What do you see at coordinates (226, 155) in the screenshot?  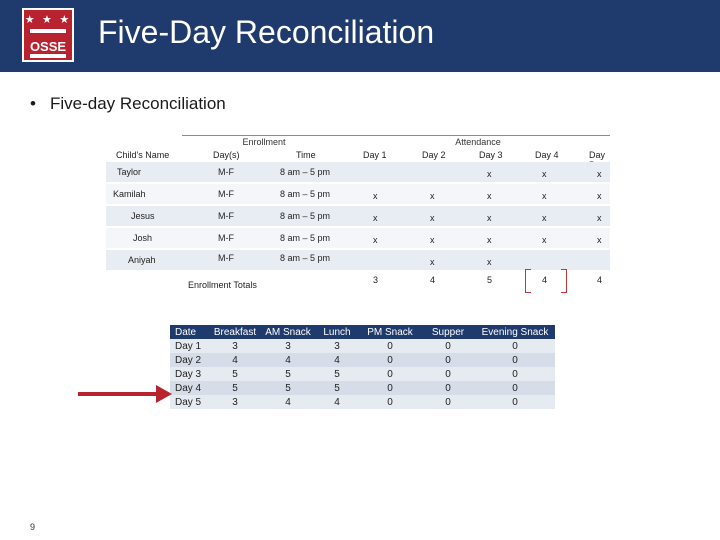 I see `col-days: Day(s)` at bounding box center [226, 155].